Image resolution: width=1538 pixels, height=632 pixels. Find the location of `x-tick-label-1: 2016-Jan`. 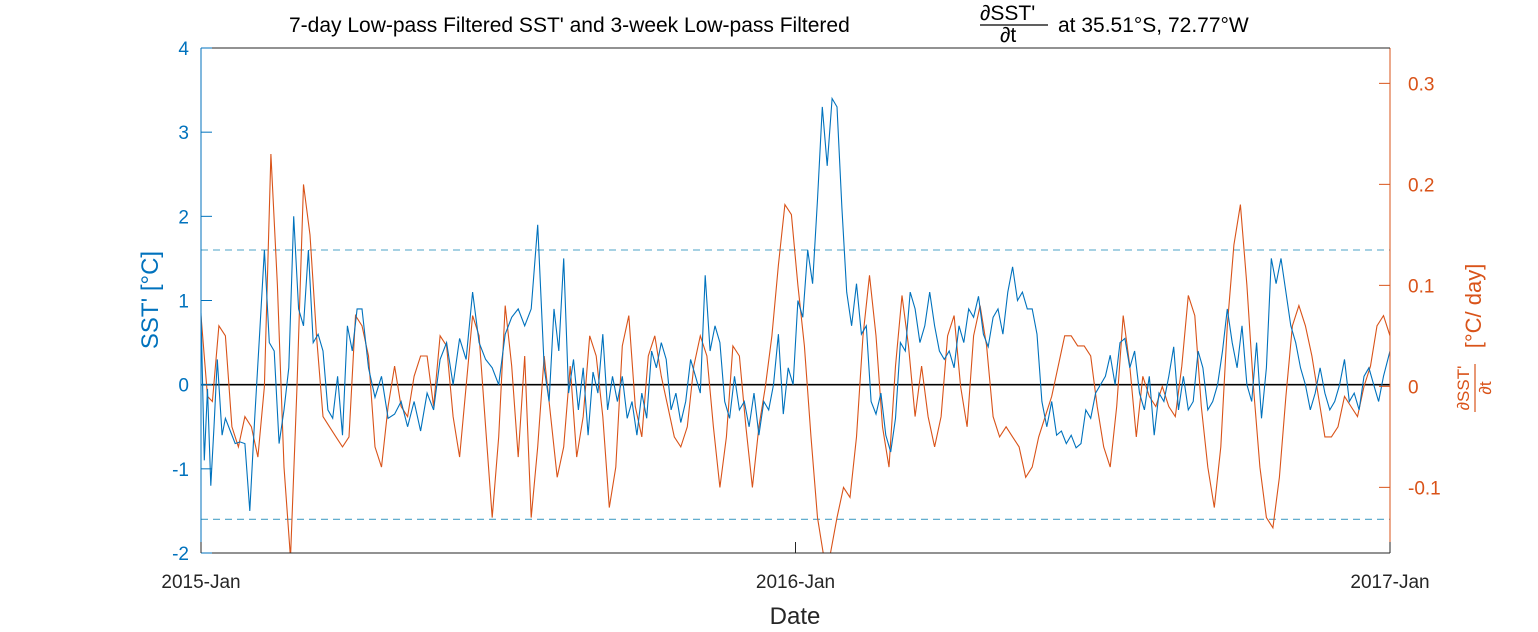

x-tick-label-1: 2016-Jan is located at coordinates (795, 582).